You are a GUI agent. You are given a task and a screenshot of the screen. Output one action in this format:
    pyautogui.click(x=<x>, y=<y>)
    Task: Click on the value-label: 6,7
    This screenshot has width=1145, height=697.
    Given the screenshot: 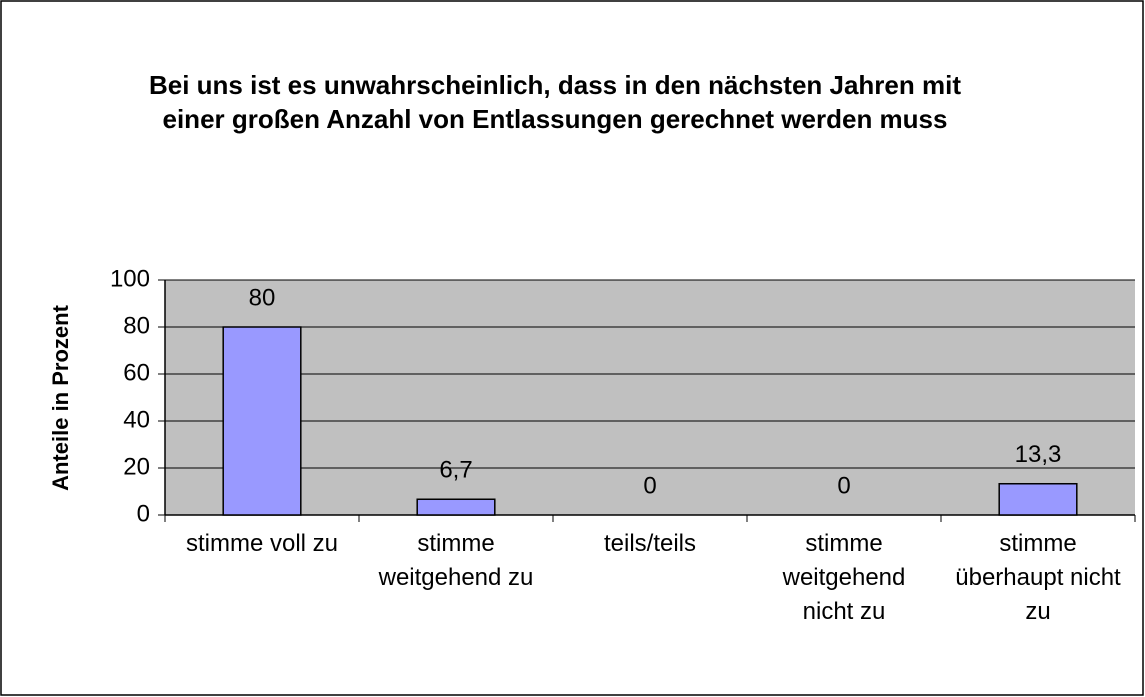 What is the action you would take?
    pyautogui.click(x=455, y=470)
    